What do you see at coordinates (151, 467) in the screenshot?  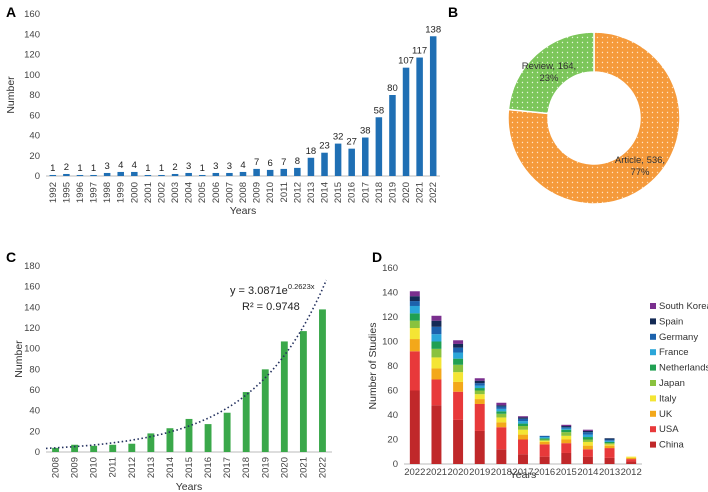 I see `x-tick-label: 2013` at bounding box center [151, 467].